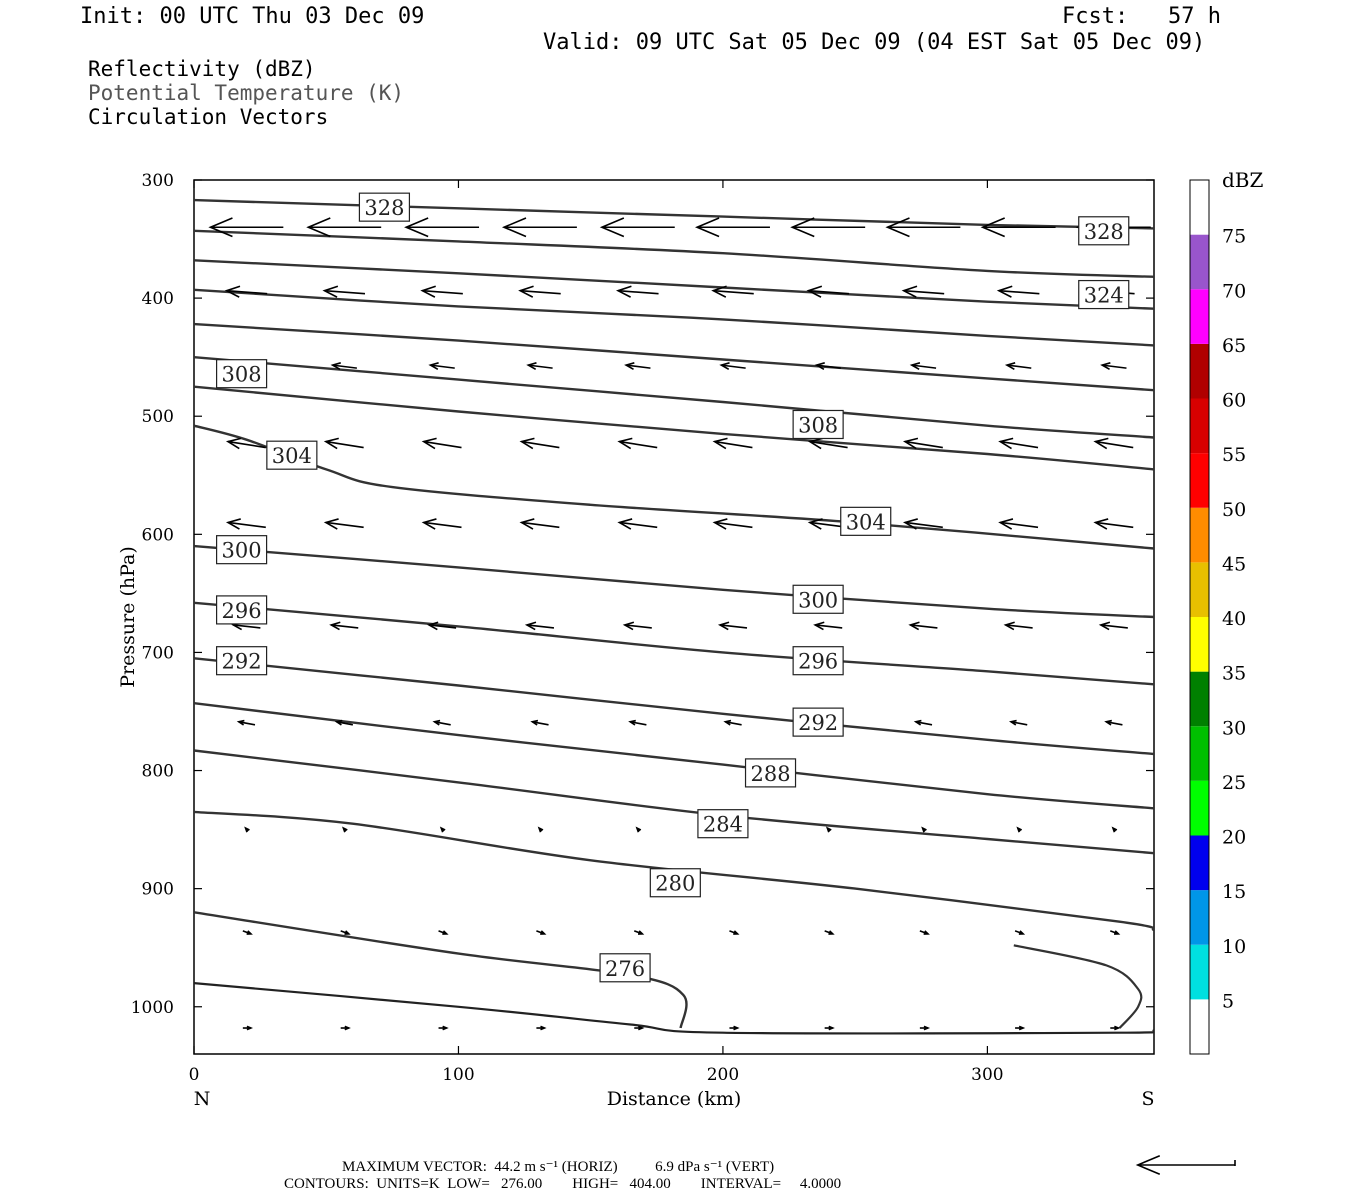 This screenshot has width=1350, height=1200. Describe the element at coordinates (674, 1008) in the screenshot. I see `theta-contour-bottom` at that location.